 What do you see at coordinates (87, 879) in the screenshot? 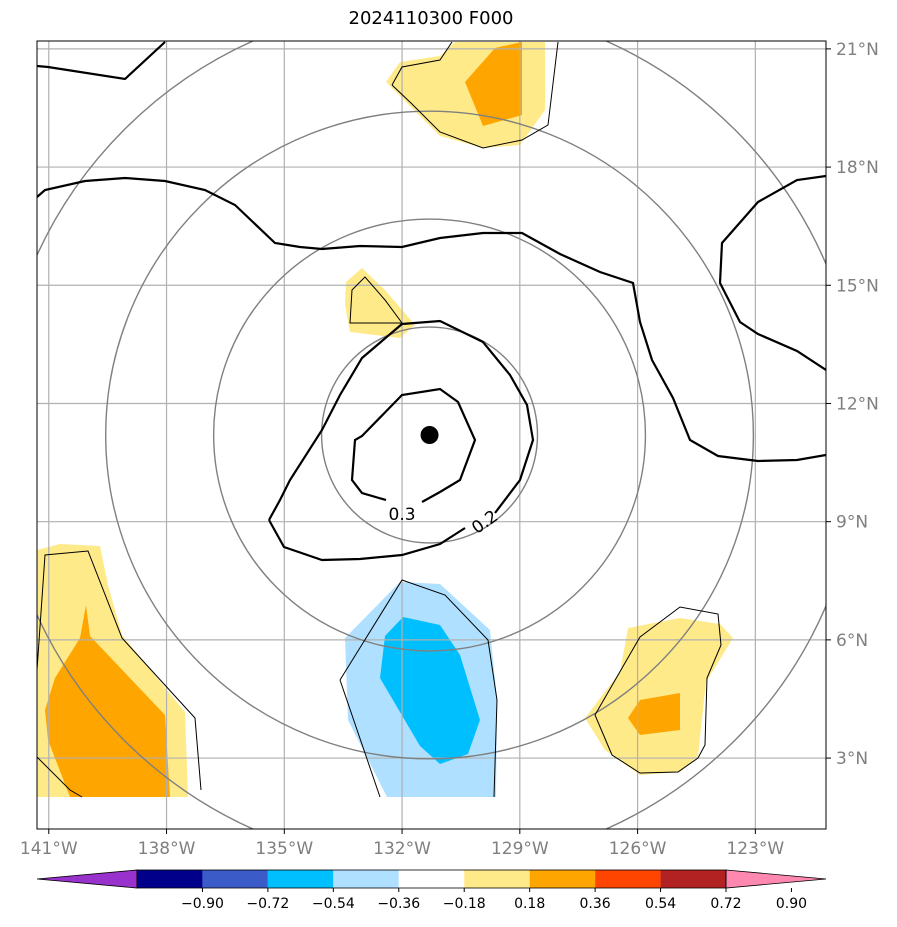
I see `colorbar-under-arrow` at bounding box center [87, 879].